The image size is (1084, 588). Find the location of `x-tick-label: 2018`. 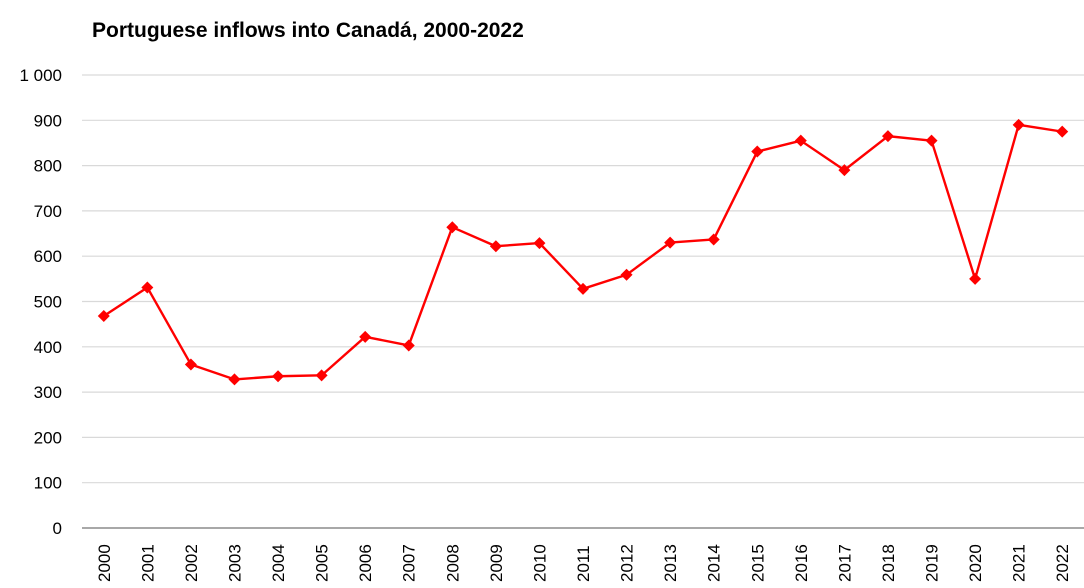

x-tick-label: 2018 is located at coordinates (888, 563).